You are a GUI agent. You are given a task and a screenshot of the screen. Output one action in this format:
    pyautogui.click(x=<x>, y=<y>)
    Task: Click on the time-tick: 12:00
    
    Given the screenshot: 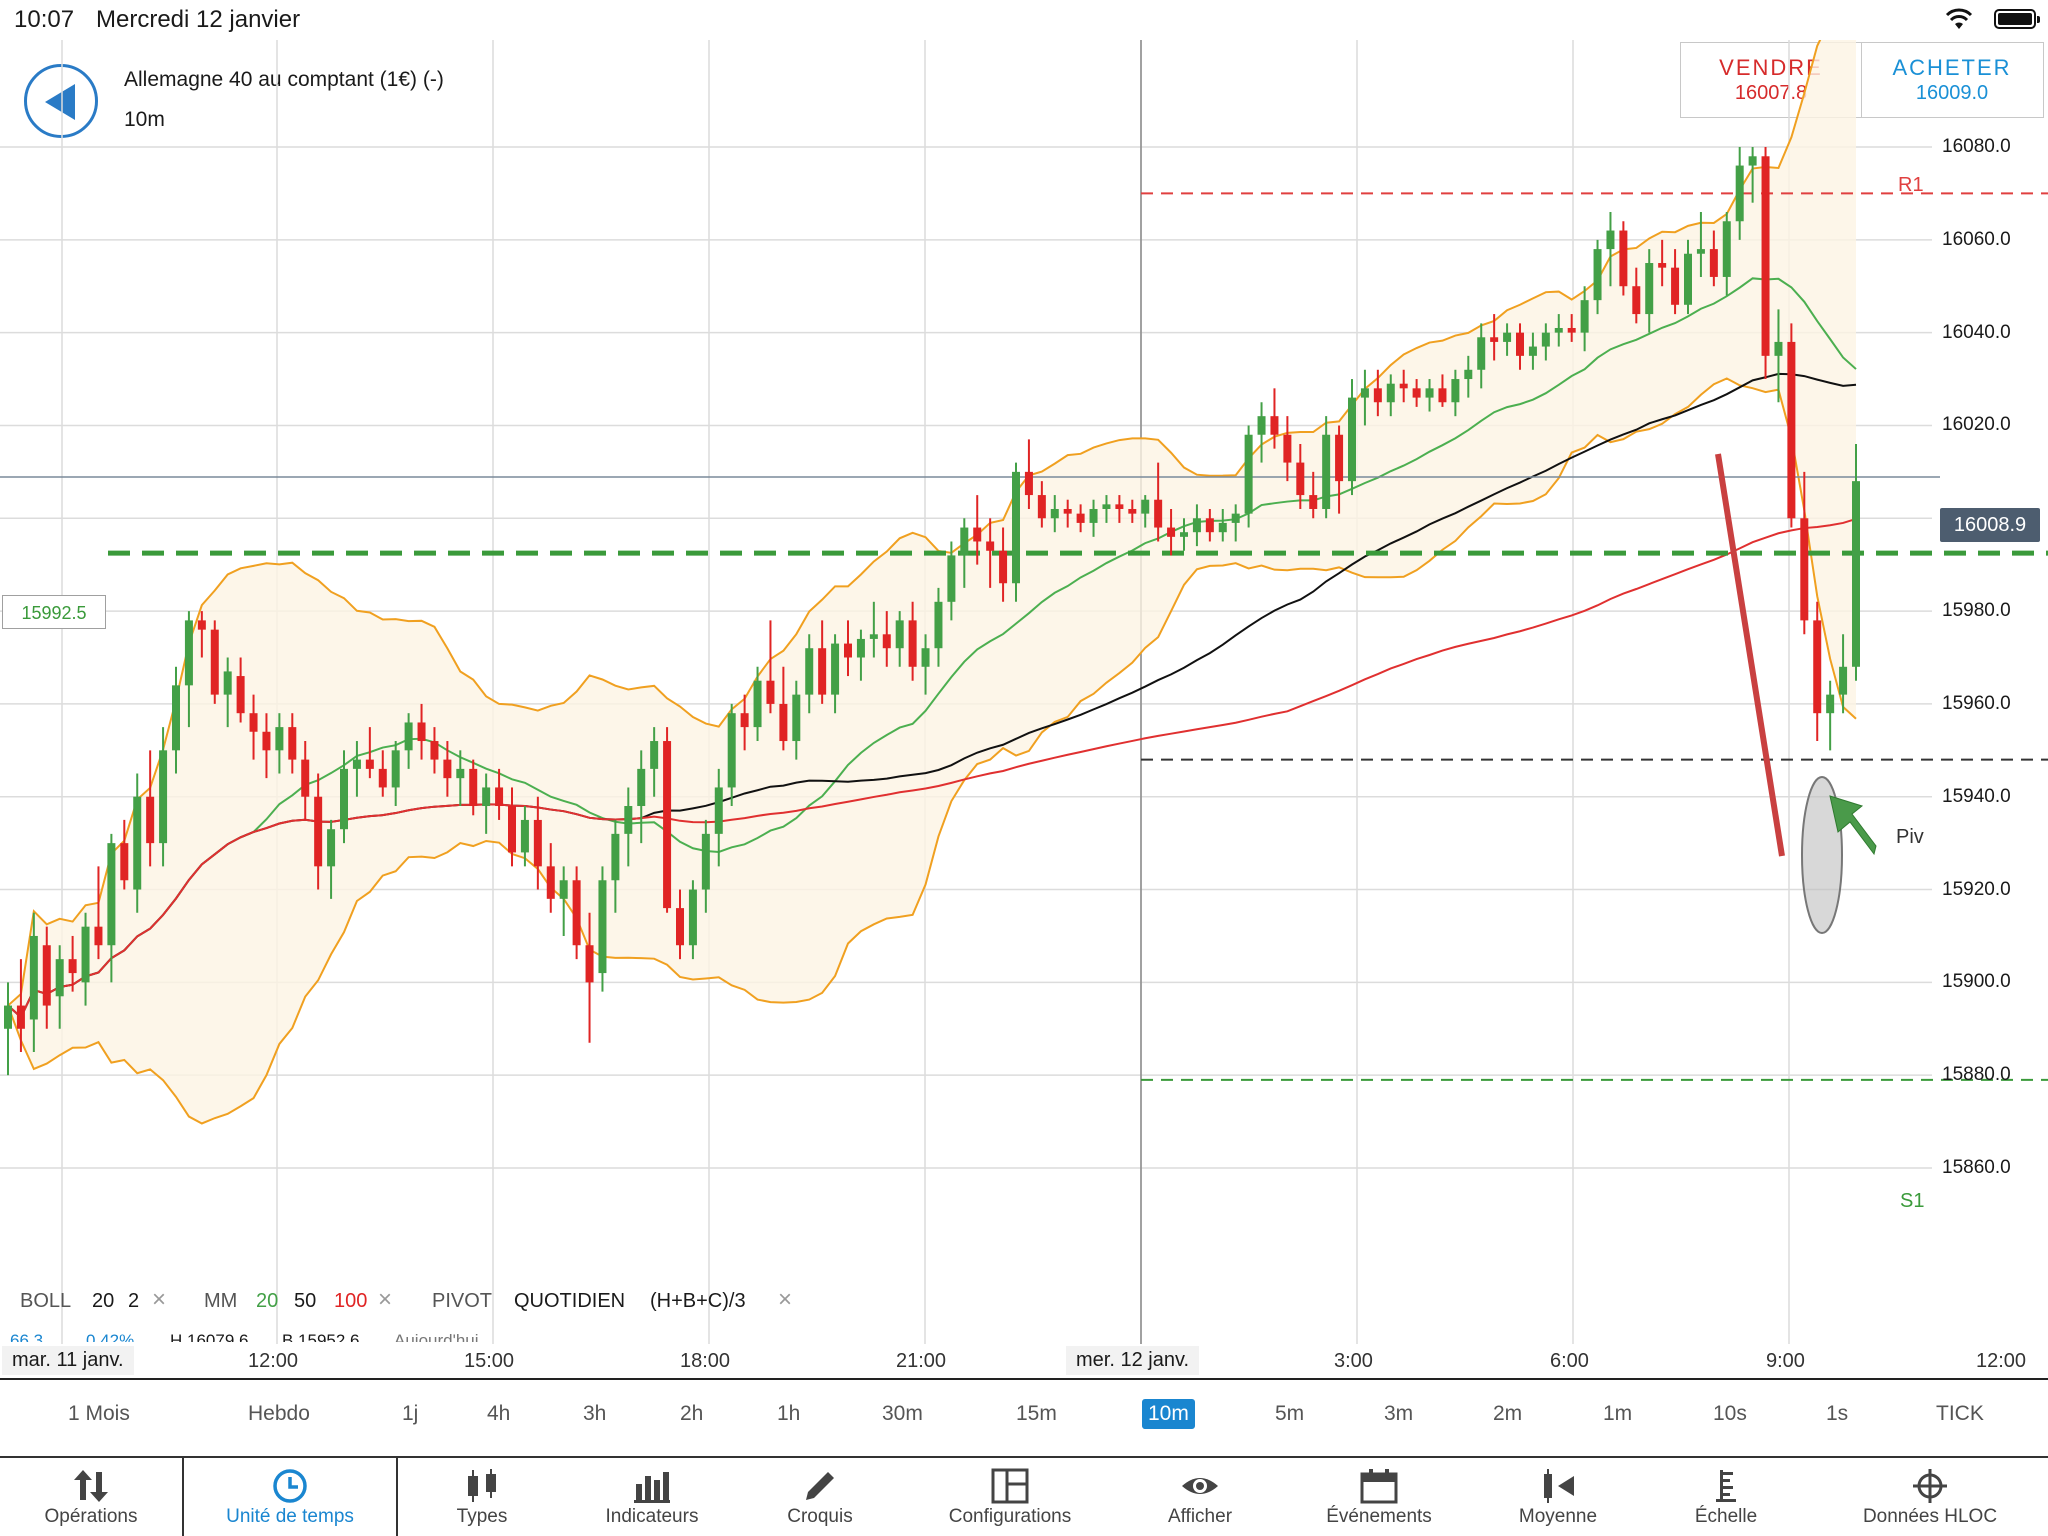 What is the action you would take?
    pyautogui.click(x=273, y=1361)
    